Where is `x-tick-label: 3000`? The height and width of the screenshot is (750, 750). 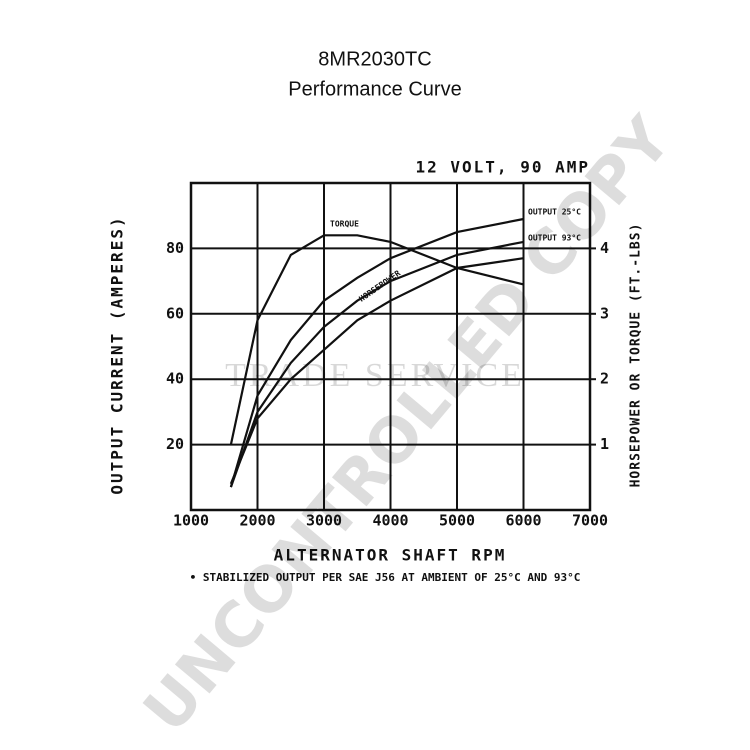
x-tick-label: 3000 is located at coordinates (324, 521).